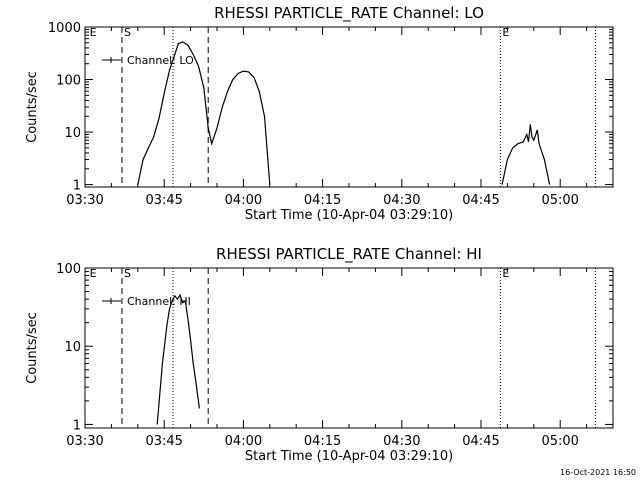 The height and width of the screenshot is (484, 640). What do you see at coordinates (349, 13) in the screenshot?
I see `chart-title: RHESSI PARTICLE_RATE Channel: LO` at bounding box center [349, 13].